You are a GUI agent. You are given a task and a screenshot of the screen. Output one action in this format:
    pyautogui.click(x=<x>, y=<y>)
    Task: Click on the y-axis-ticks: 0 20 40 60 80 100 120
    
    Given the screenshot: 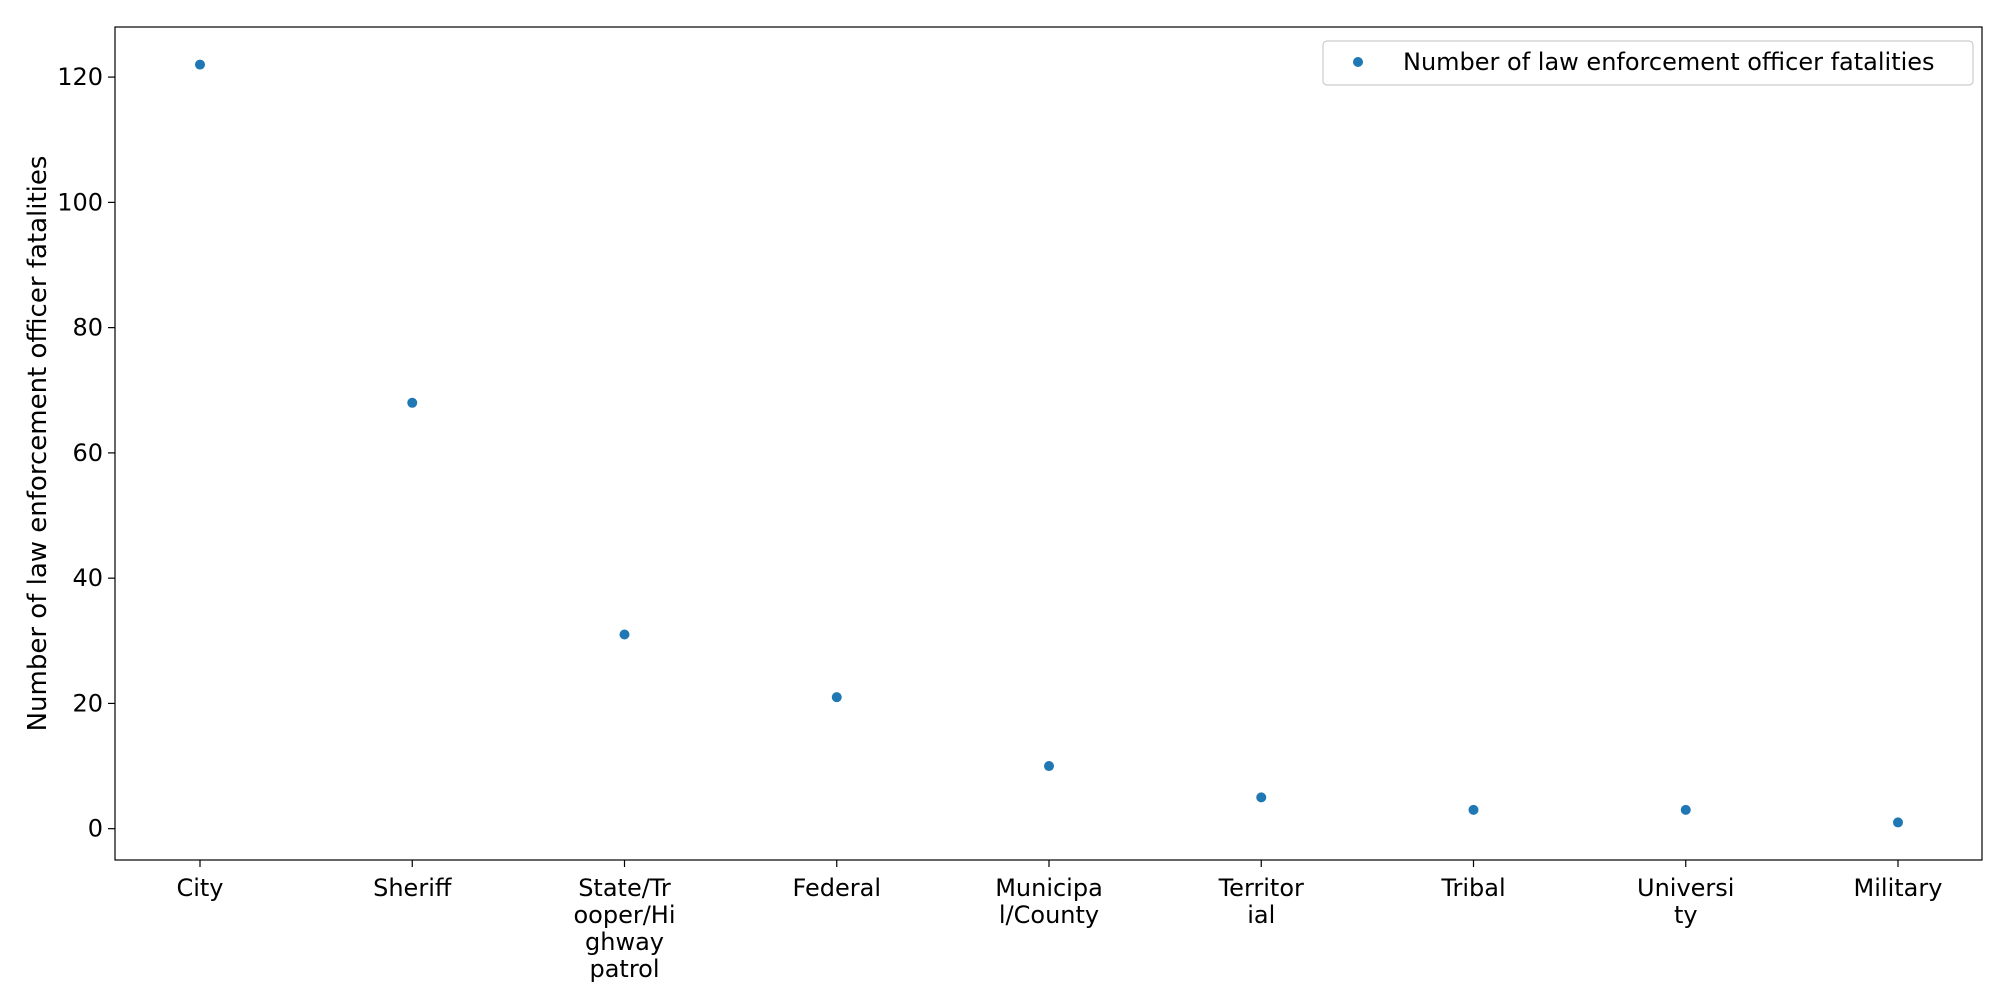 What is the action you would take?
    pyautogui.click(x=86, y=453)
    